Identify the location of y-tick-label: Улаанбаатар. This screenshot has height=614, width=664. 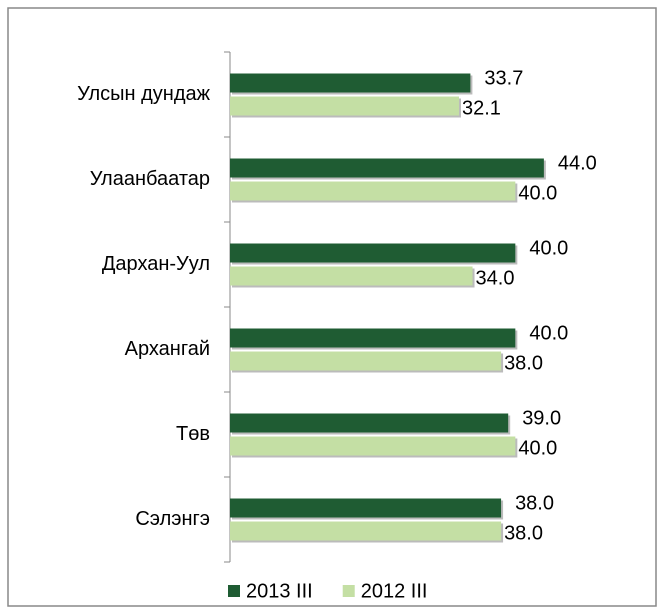
(150, 179).